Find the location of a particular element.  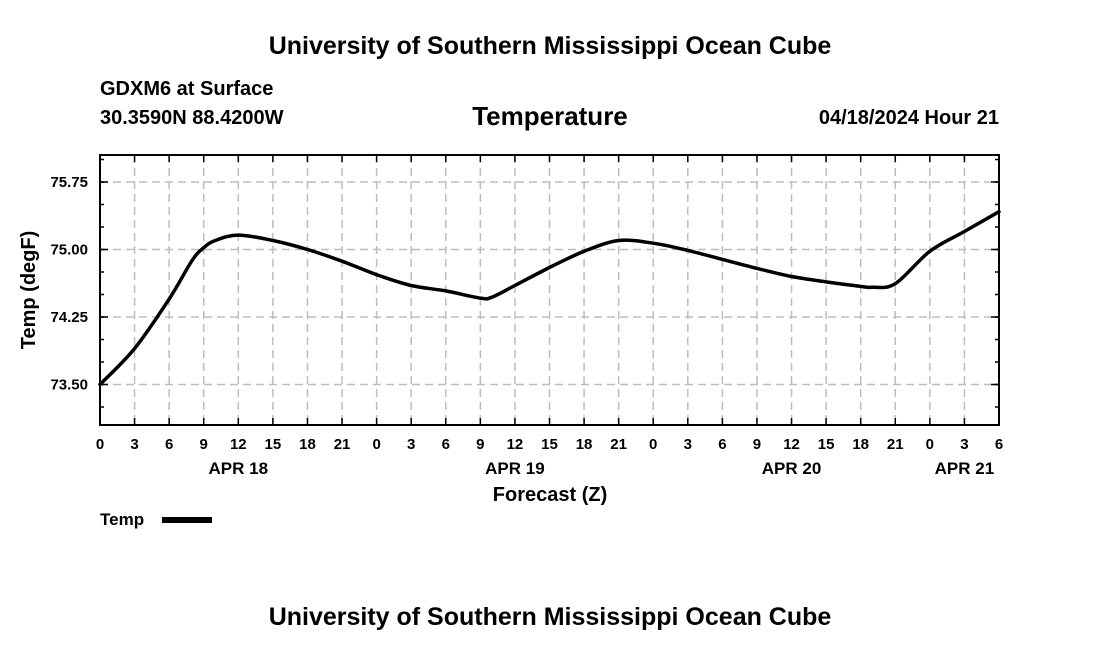

datetime-label: 04/18/2024 Hour 21 is located at coordinates (909, 118).